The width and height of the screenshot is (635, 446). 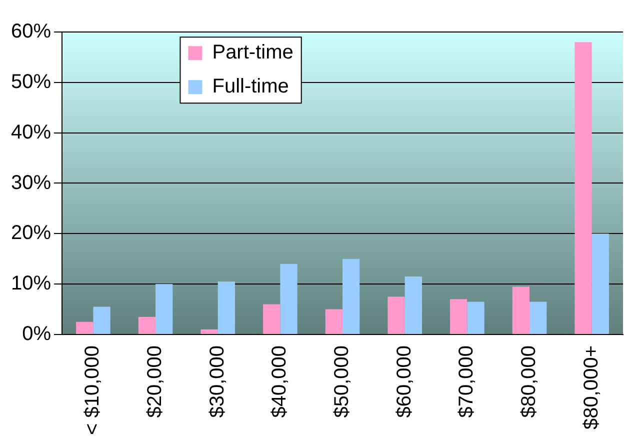 What do you see at coordinates (31, 81) in the screenshot?
I see `y-tick-label: 50%` at bounding box center [31, 81].